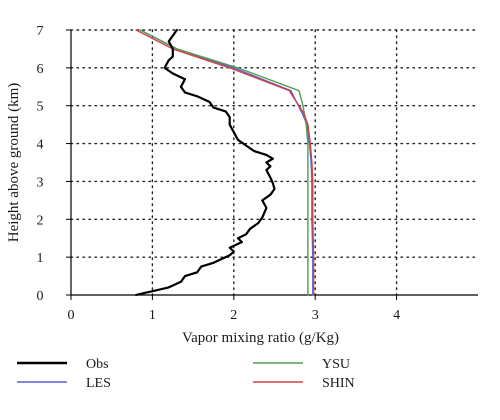 Image resolution: width=500 pixels, height=420 pixels. Describe the element at coordinates (396, 315) in the screenshot. I see `x-tick-label-4: 4` at that location.